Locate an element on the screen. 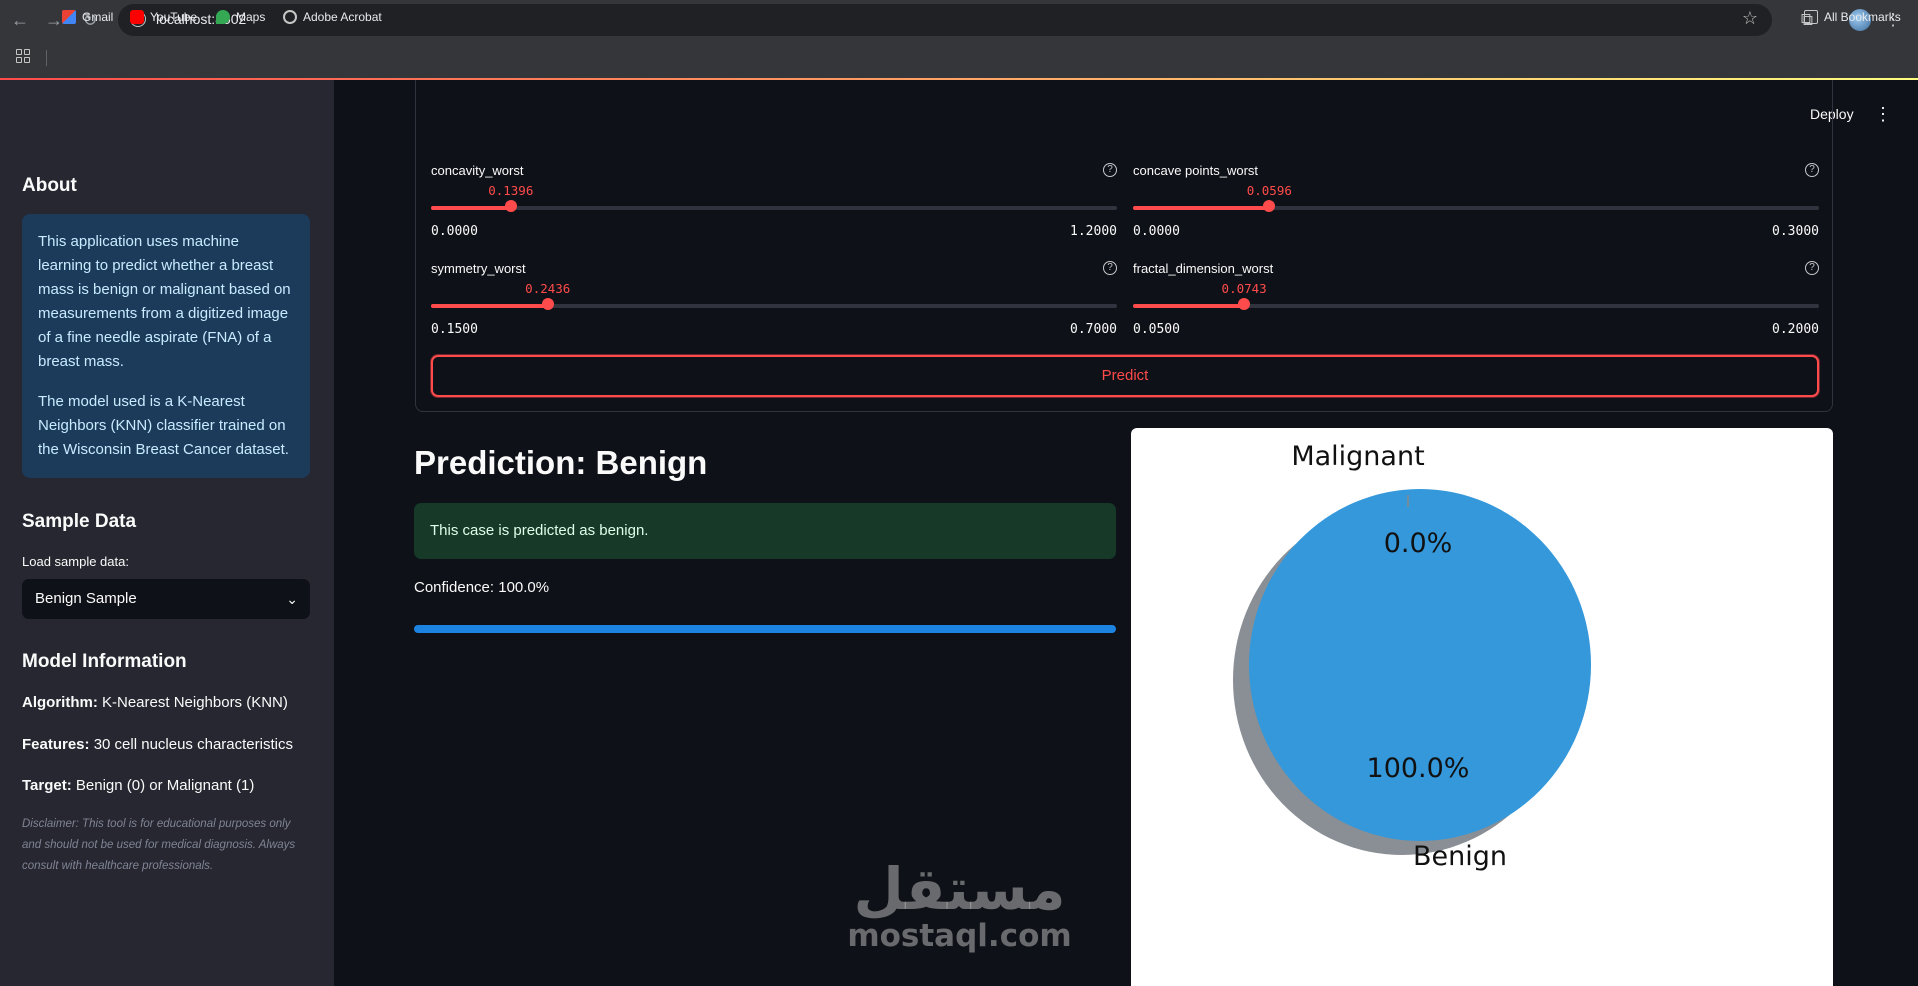 The height and width of the screenshot is (986, 1918). pie-percent-label: 0.0% is located at coordinates (1418, 543).